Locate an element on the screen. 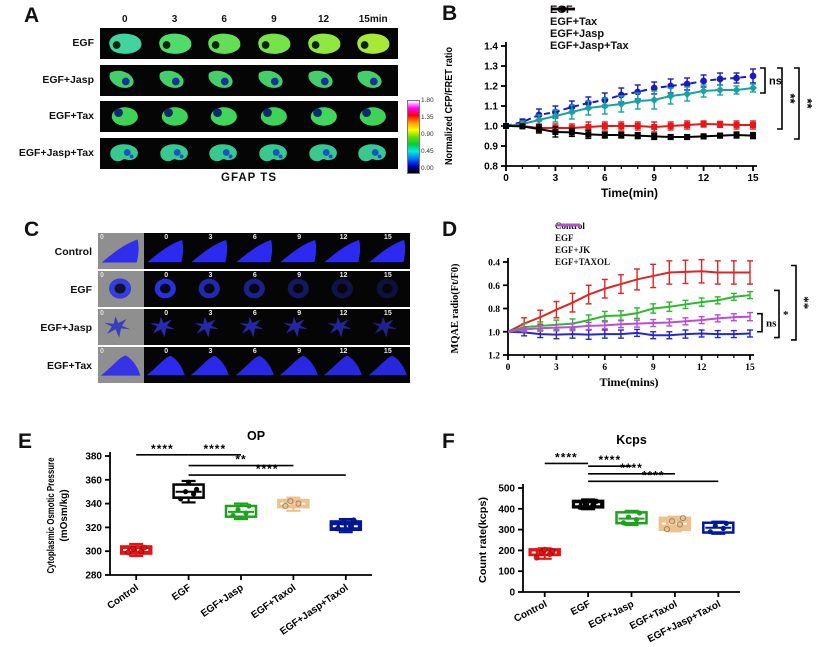  x-axis-label: Time(mins) is located at coordinates (628, 382).